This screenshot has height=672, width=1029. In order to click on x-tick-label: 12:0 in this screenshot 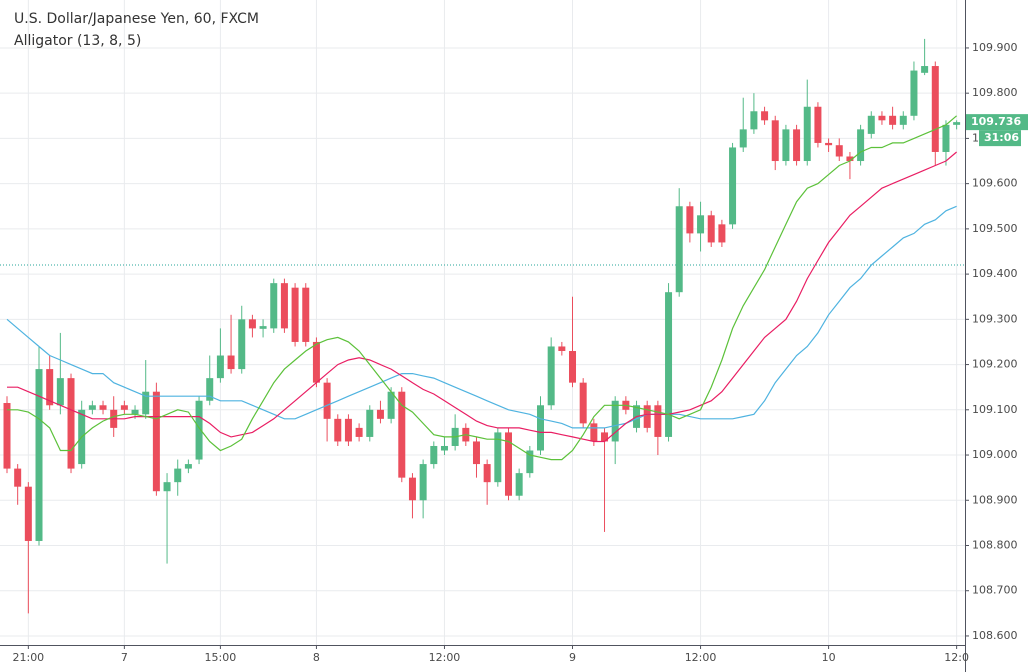, I will do `click(956, 657)`.